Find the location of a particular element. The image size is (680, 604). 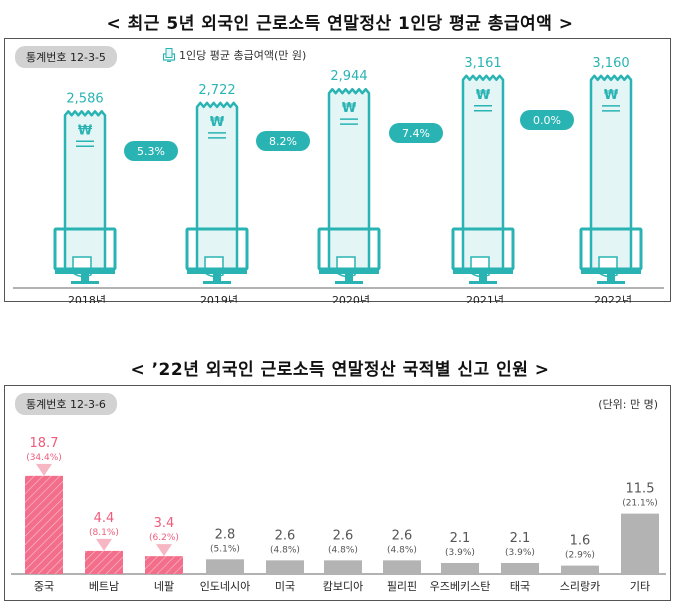

svg-text: 7.4% is located at coordinates (416, 133).